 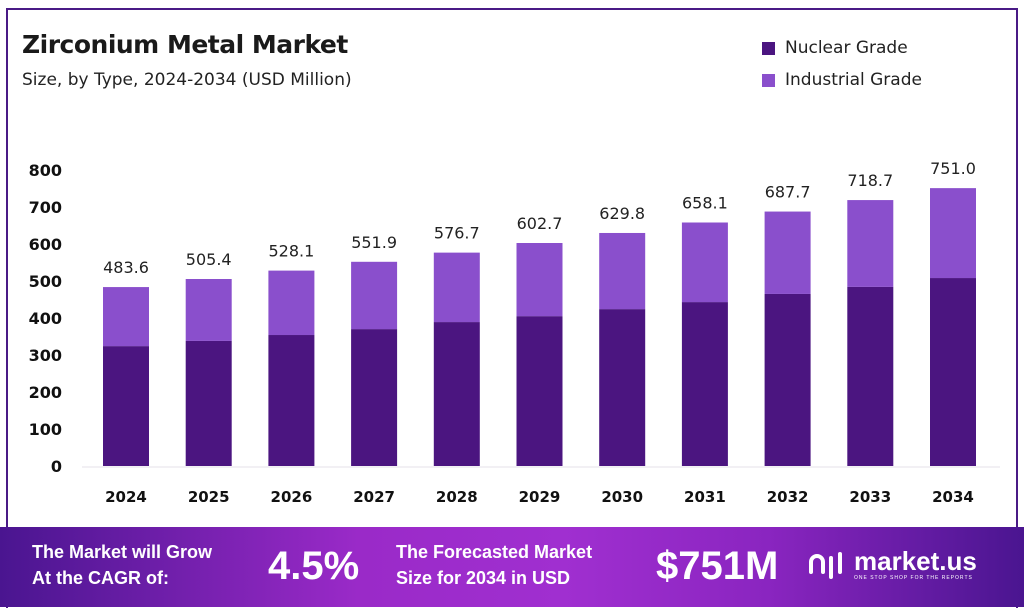 What do you see at coordinates (846, 48) in the screenshot?
I see `legend-label: Nuclear Grade` at bounding box center [846, 48].